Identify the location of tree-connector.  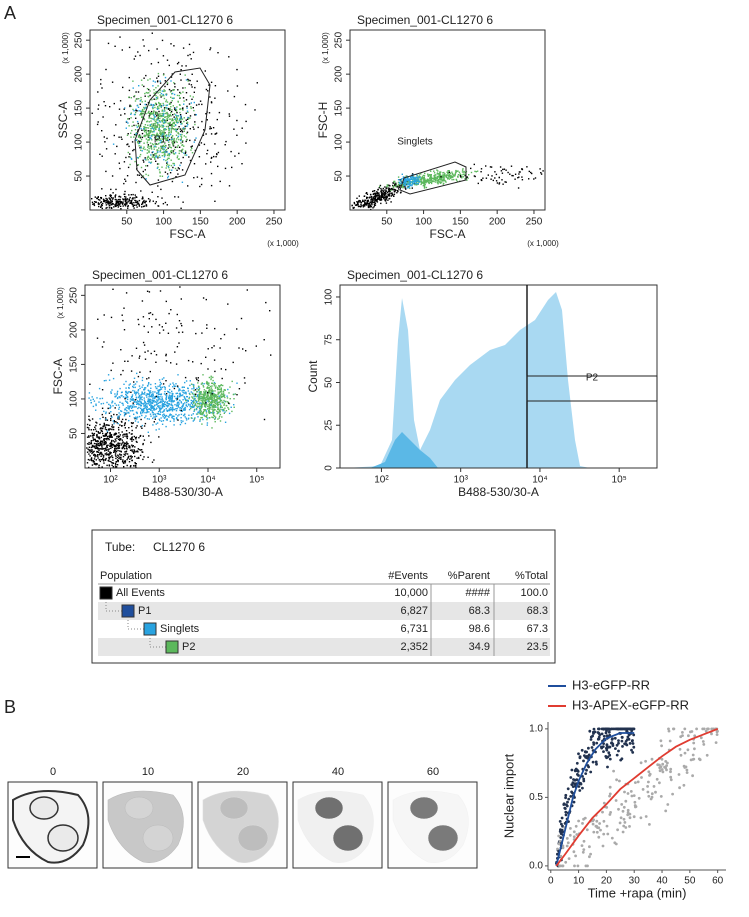
(135, 625).